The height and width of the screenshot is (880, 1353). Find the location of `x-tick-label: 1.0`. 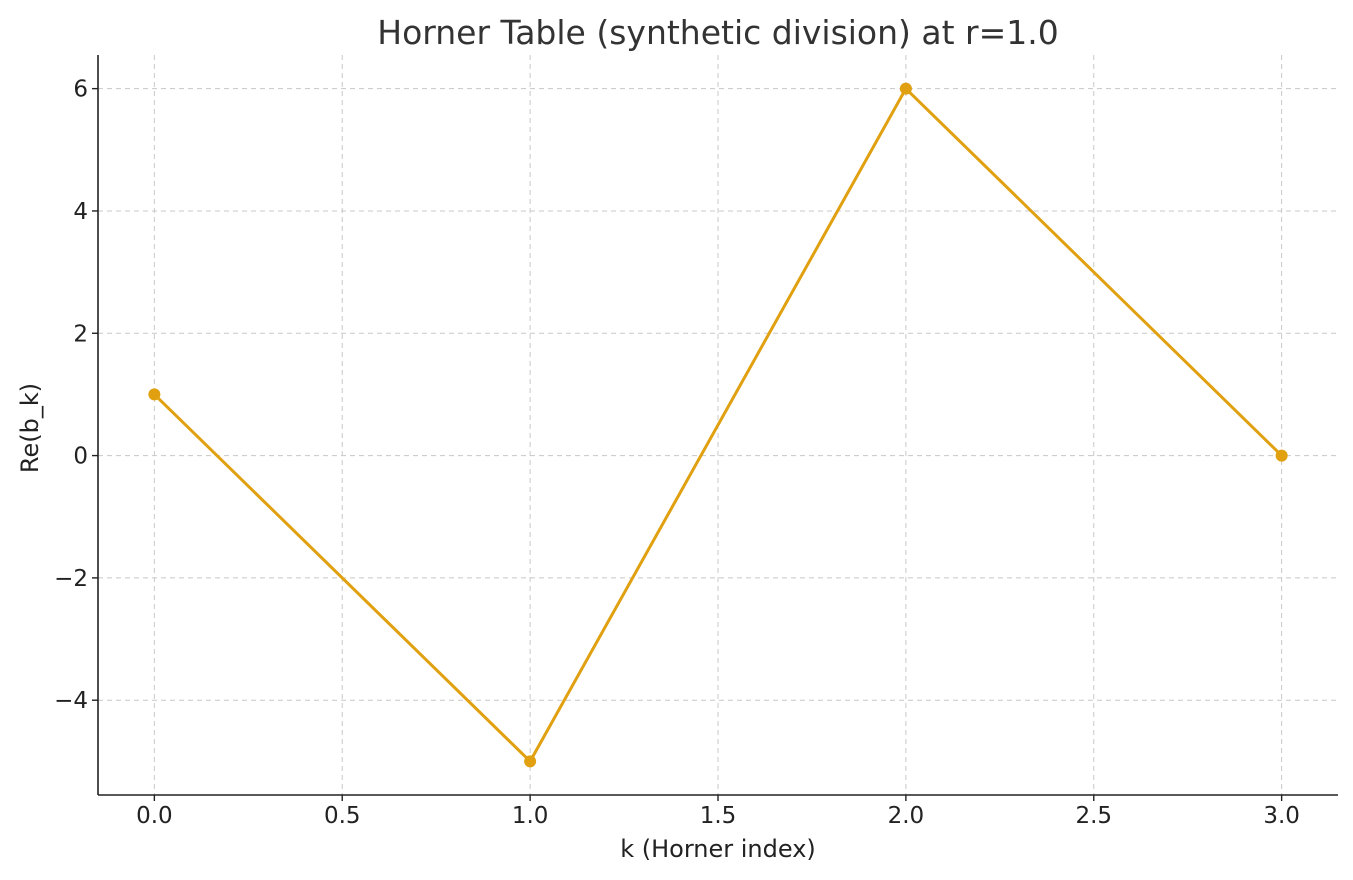

x-tick-label: 1.0 is located at coordinates (530, 816).